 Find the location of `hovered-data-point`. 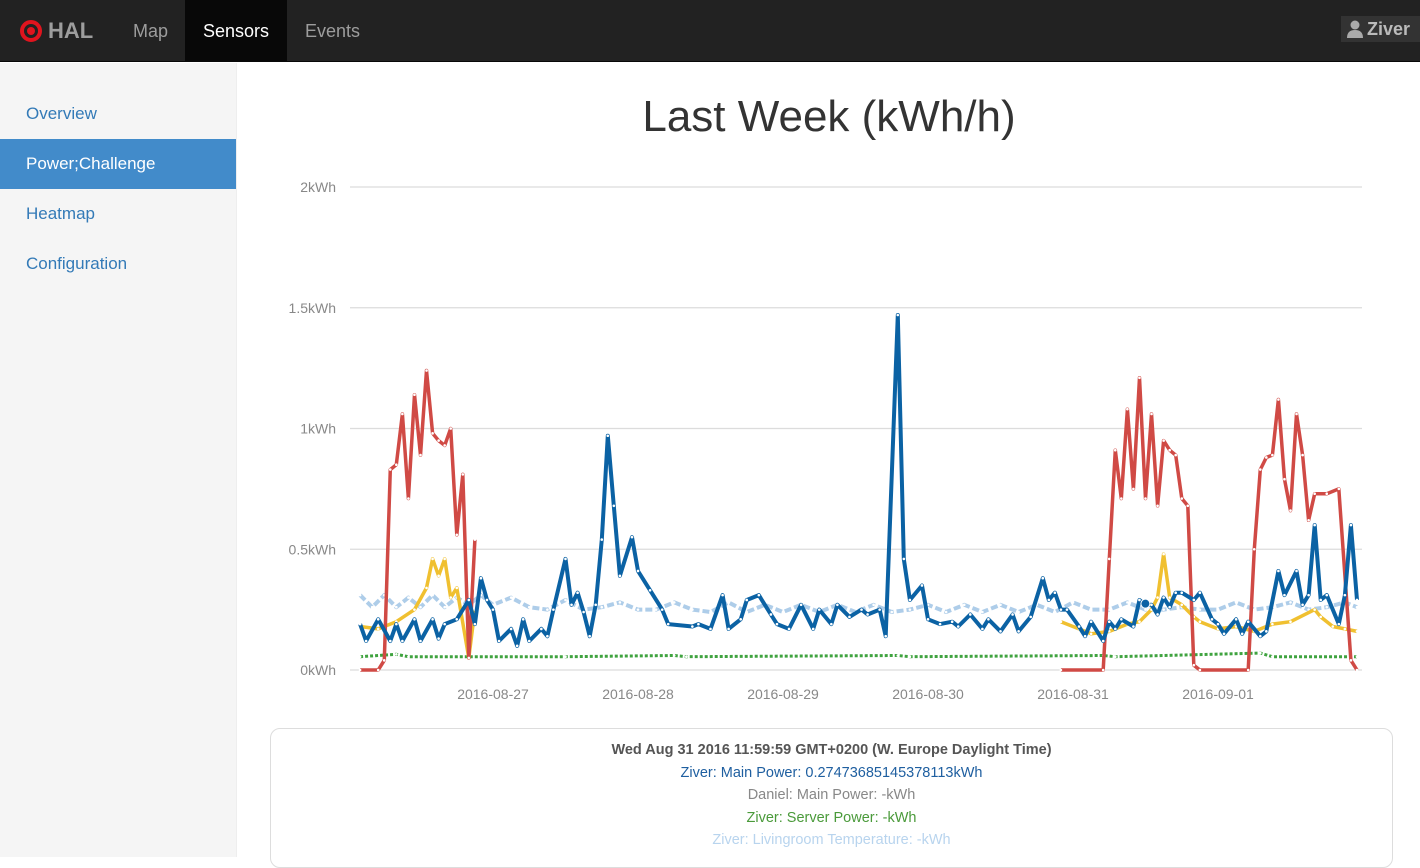

hovered-data-point is located at coordinates (1145, 603).